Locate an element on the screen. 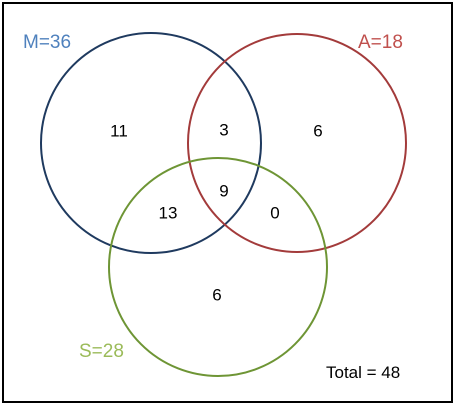 This screenshot has width=459, height=409. region-s-only: 6 is located at coordinates (217, 295).